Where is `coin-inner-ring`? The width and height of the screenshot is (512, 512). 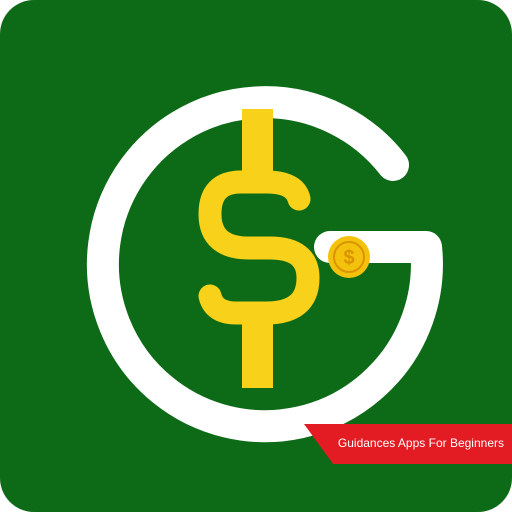
coin-inner-ring is located at coordinates (349, 257).